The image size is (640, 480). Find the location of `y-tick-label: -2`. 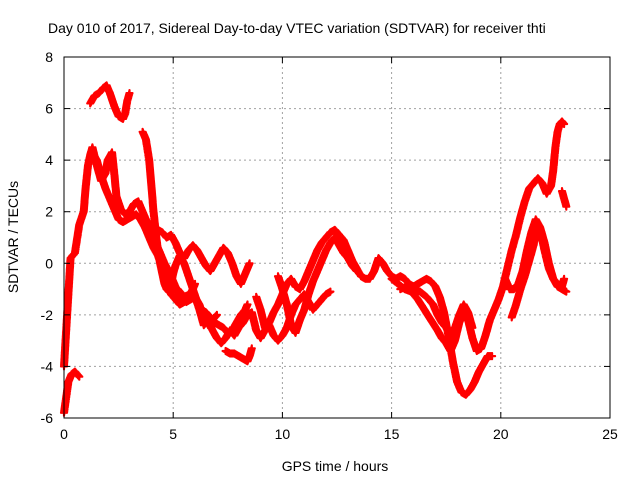

y-tick-label: -2 is located at coordinates (47, 315).